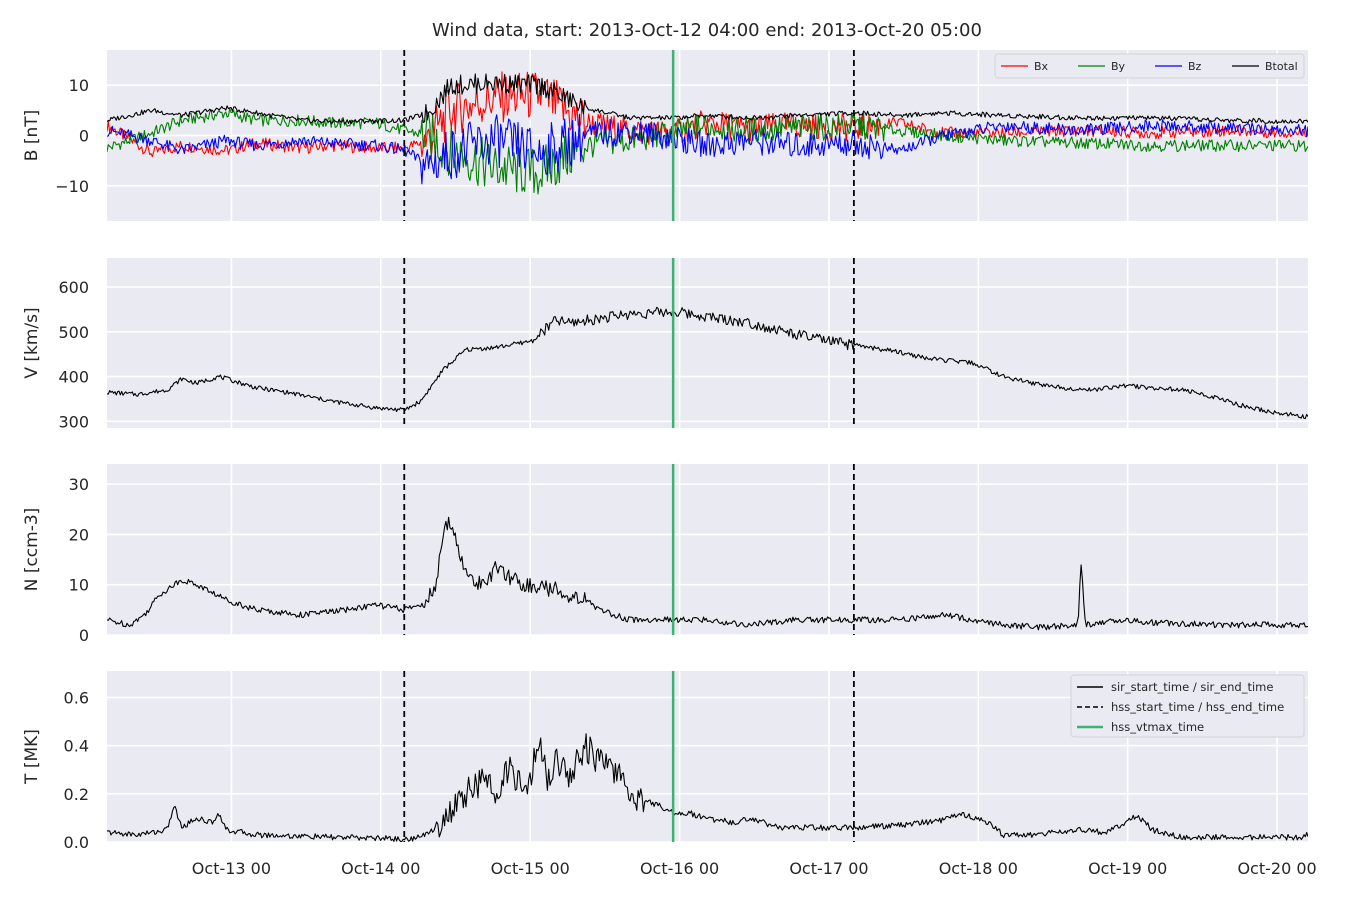 Image resolution: width=1350 pixels, height=900 pixels. I want to click on x-tick-label: Oct-19 00, so click(1127, 868).